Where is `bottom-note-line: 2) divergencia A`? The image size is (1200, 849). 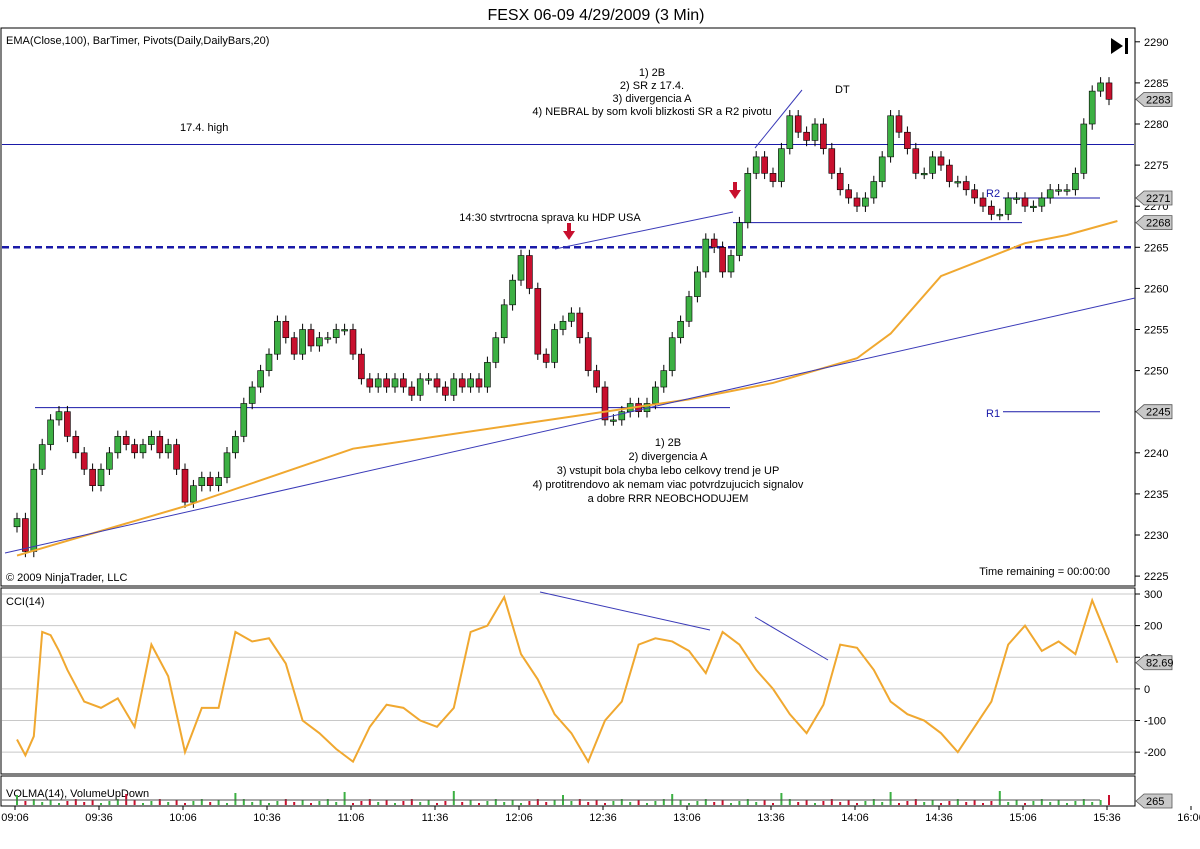 bottom-note-line: 2) divergencia A is located at coordinates (669, 457).